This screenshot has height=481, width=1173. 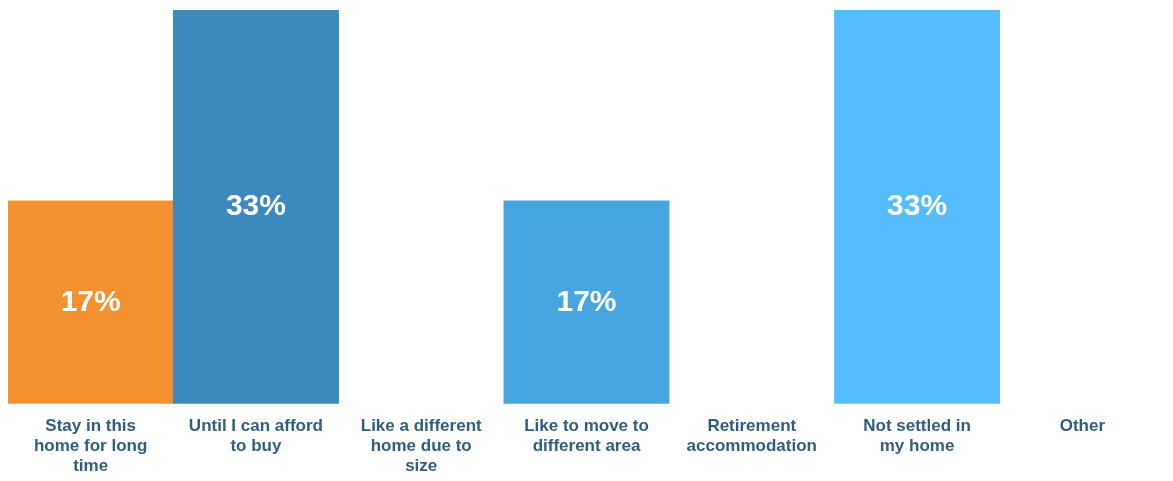 What do you see at coordinates (255, 435) in the screenshot?
I see `x-tick-label: Until I can afford to buy` at bounding box center [255, 435].